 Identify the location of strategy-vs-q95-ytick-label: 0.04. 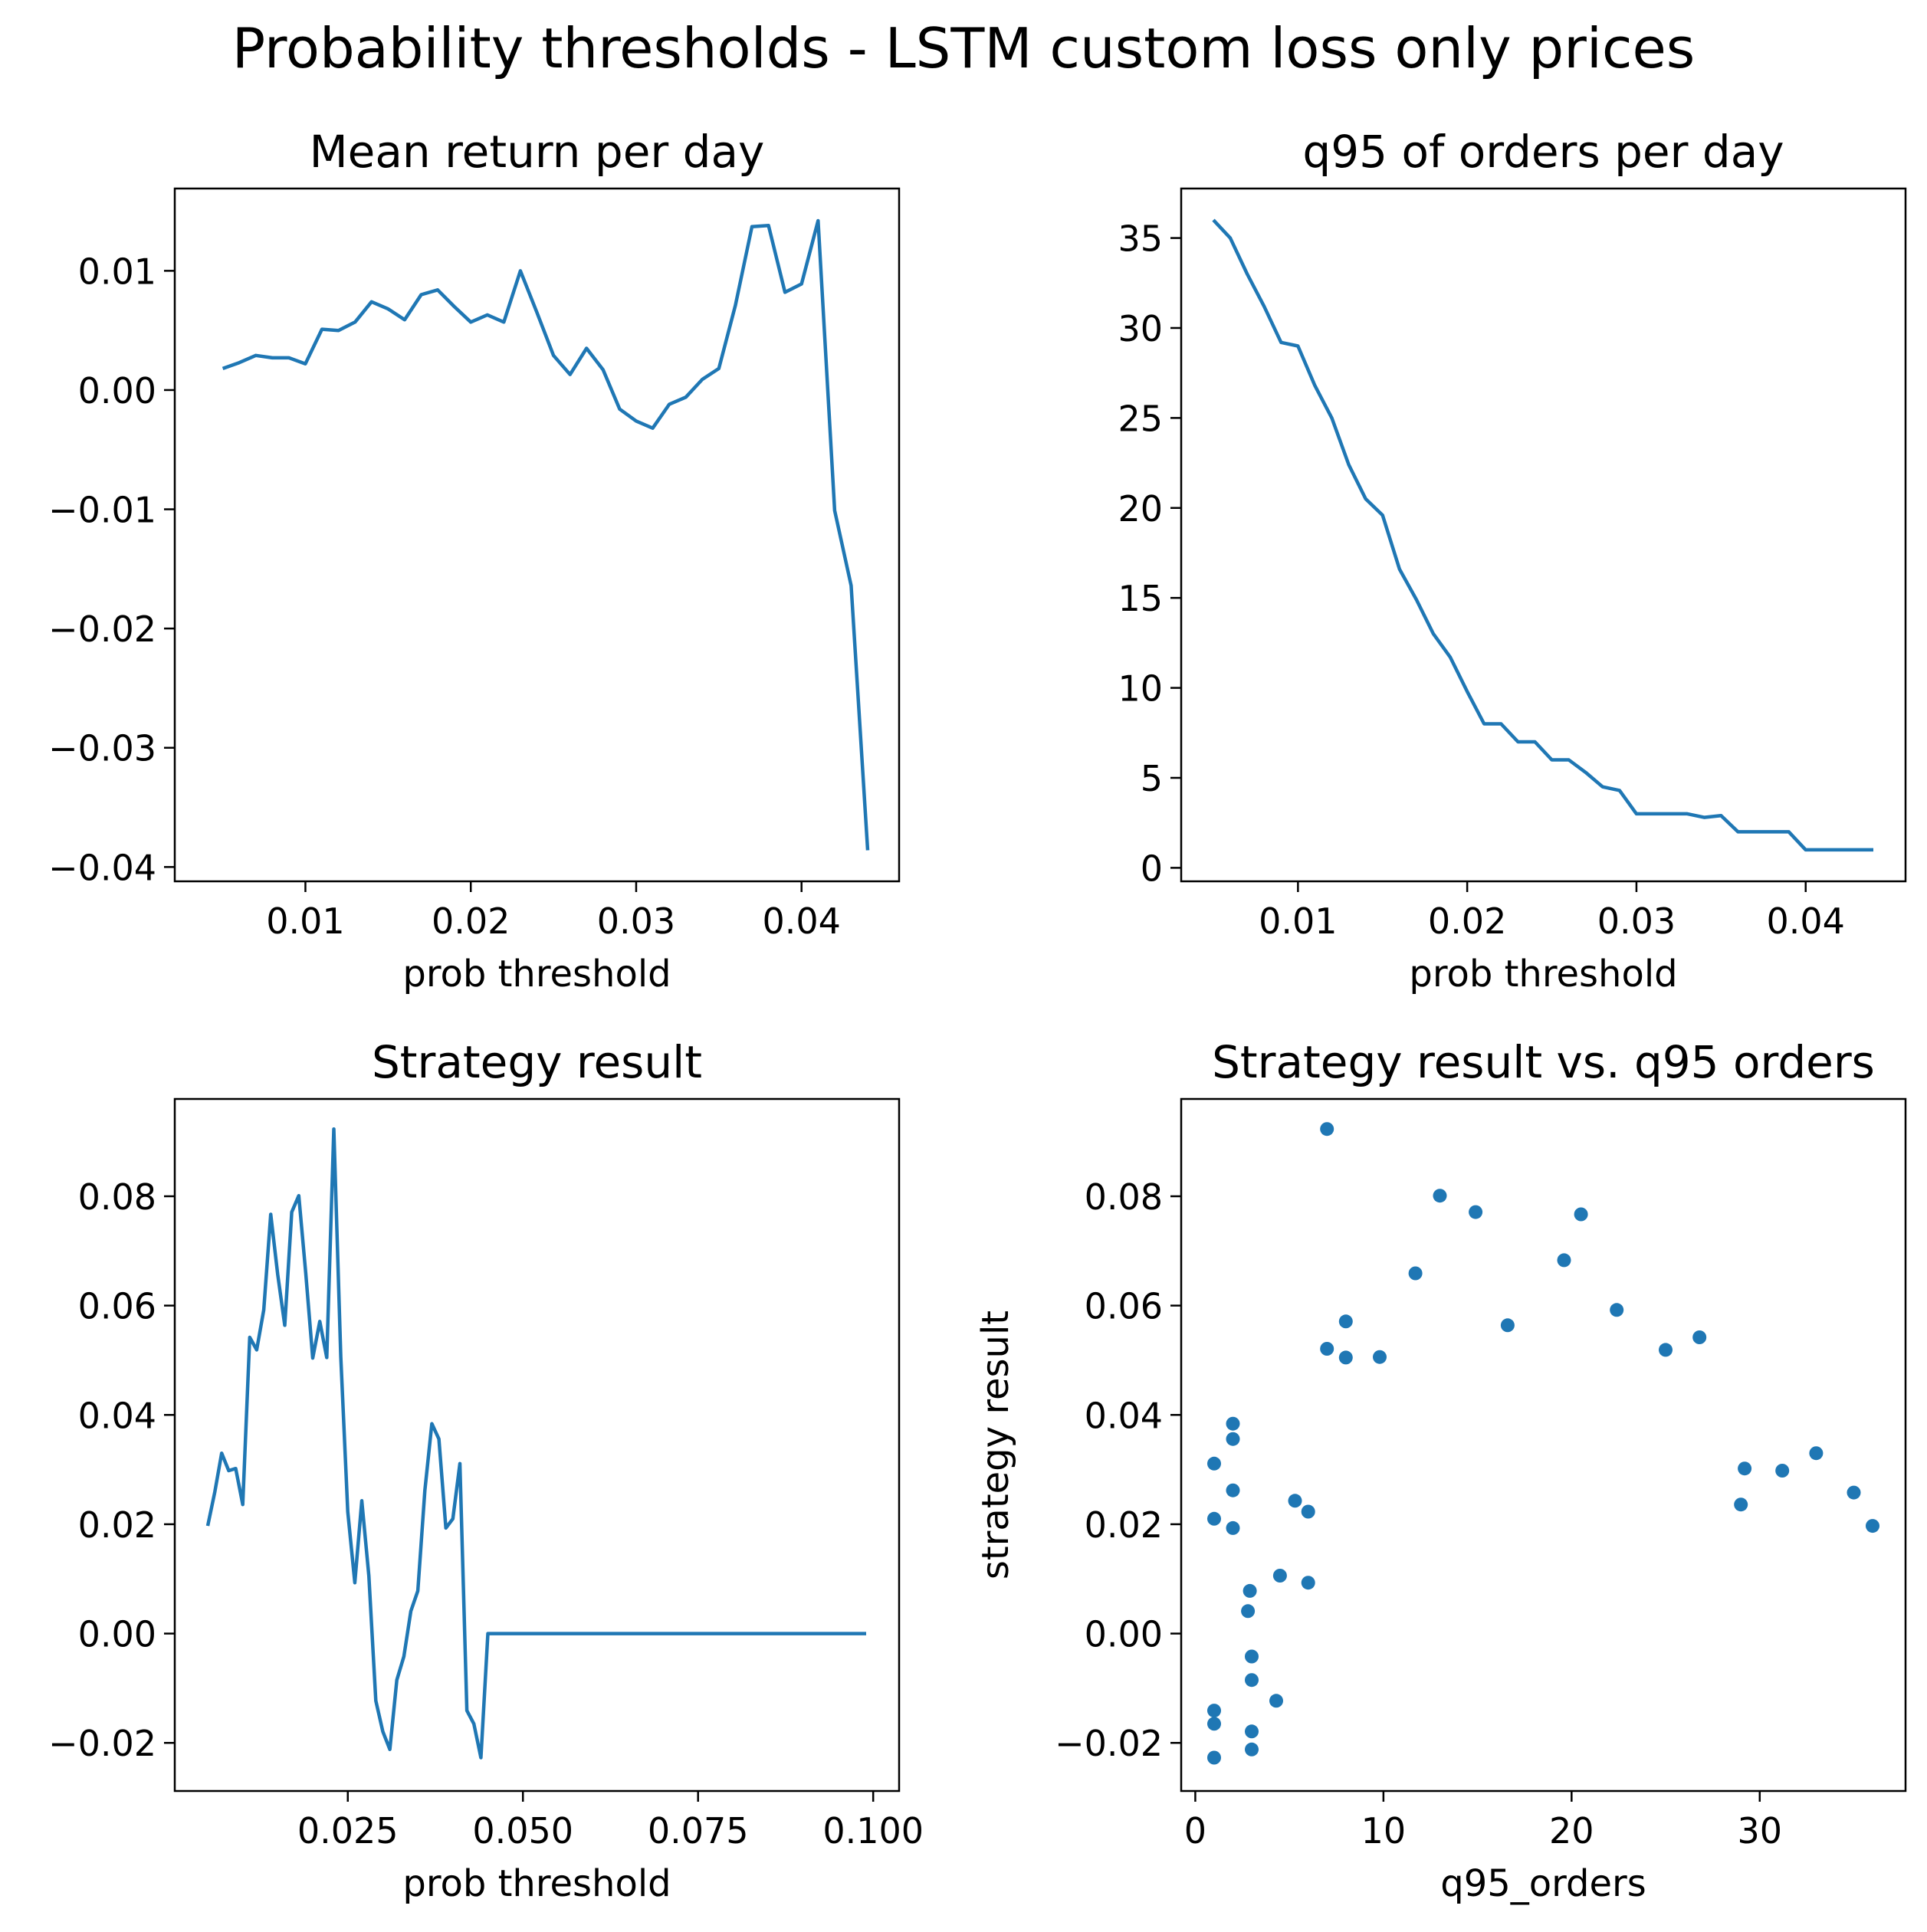
(1124, 1415).